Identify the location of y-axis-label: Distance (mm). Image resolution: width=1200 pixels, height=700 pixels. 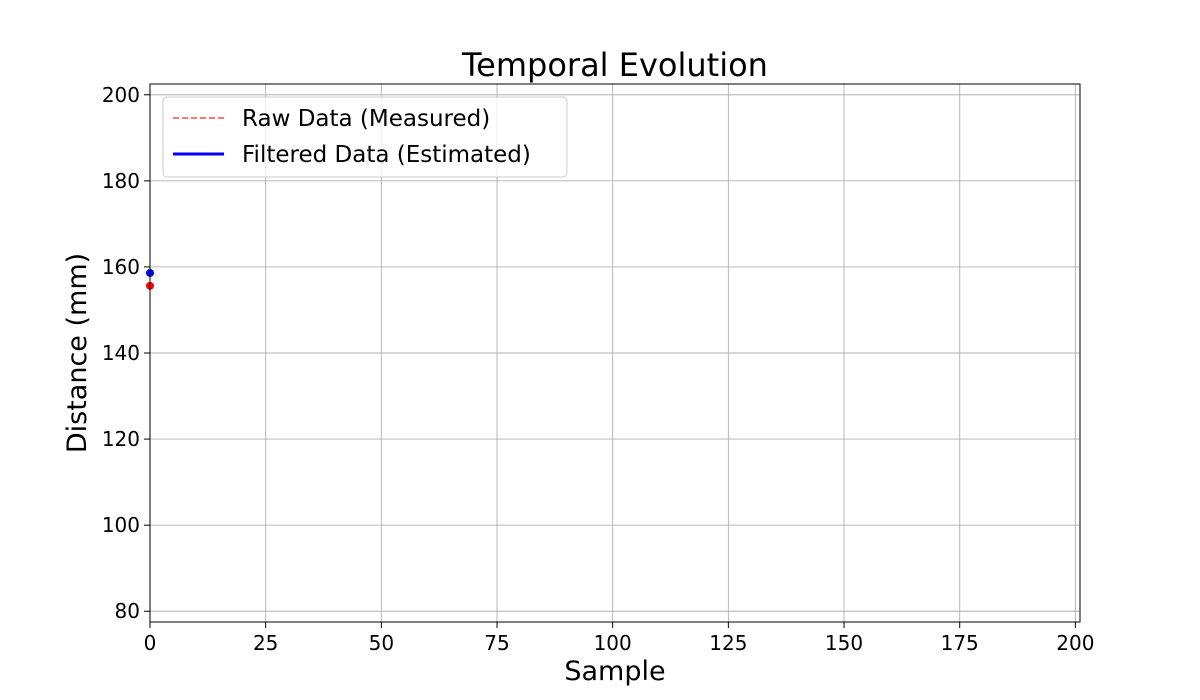
(77, 353).